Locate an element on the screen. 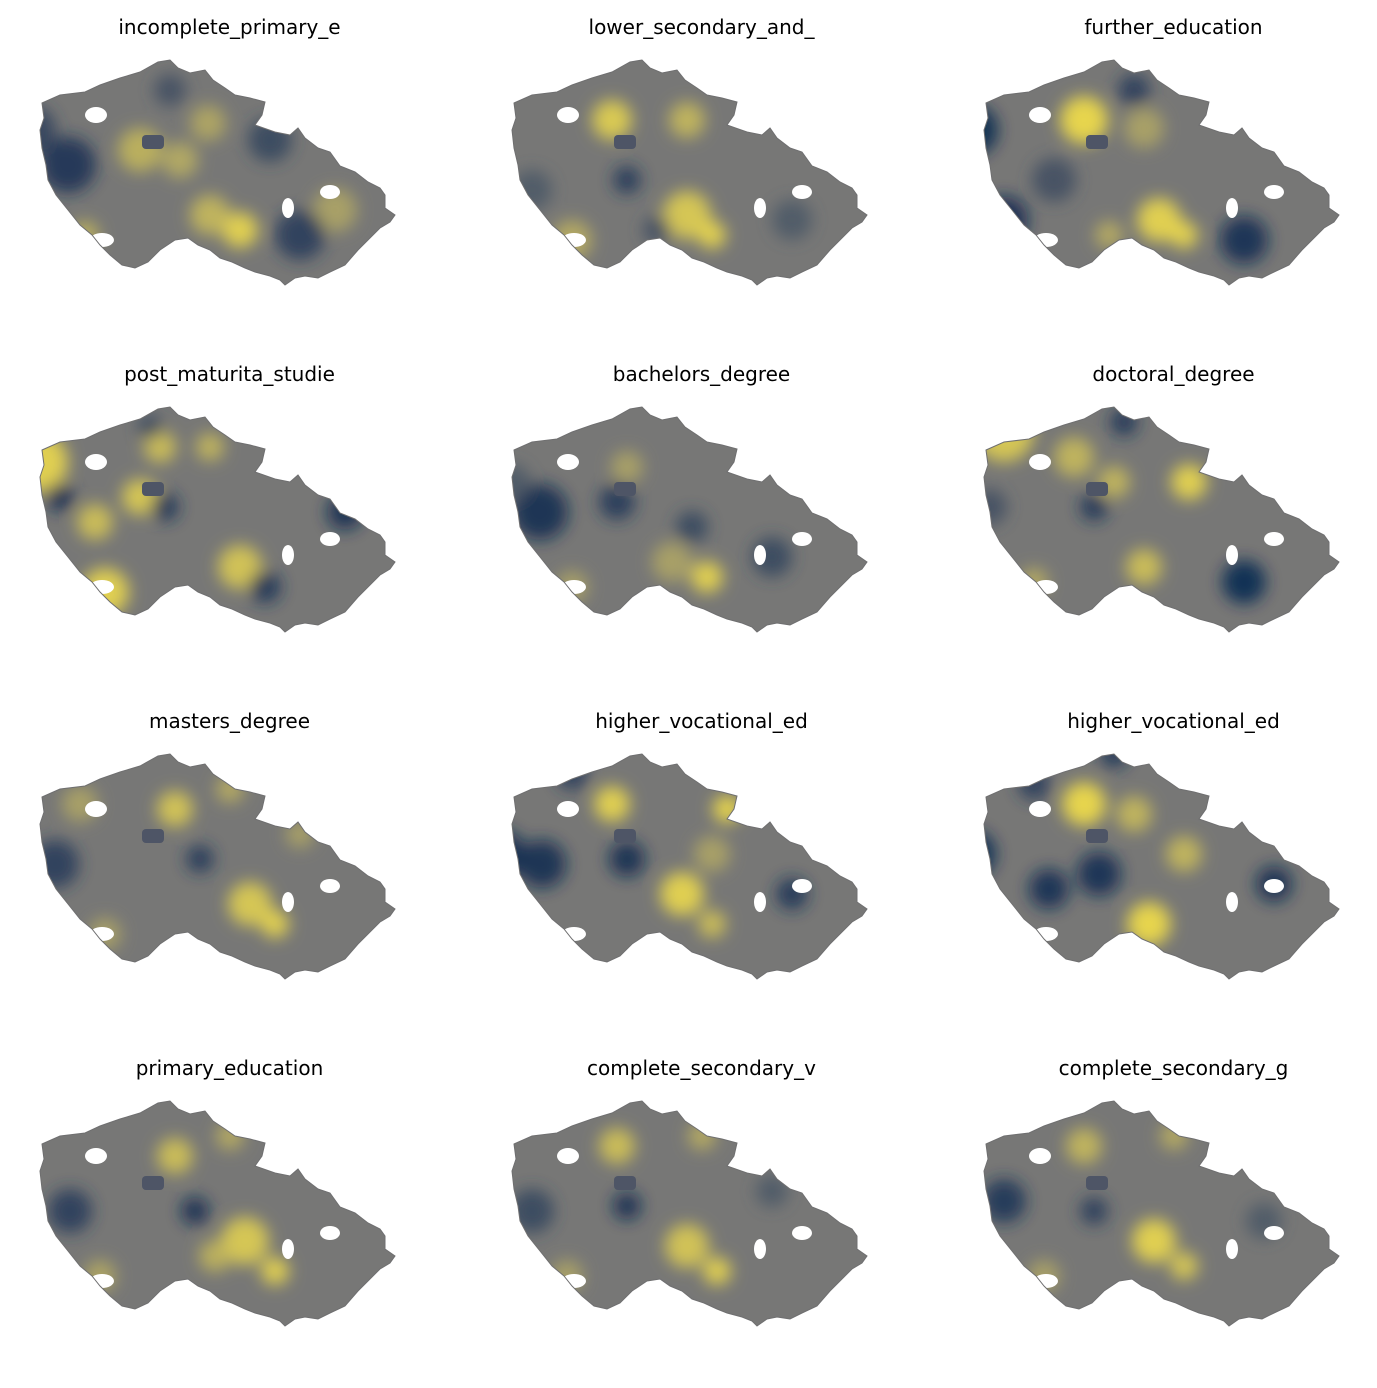  panel-title: further_education is located at coordinates (1173, 27).